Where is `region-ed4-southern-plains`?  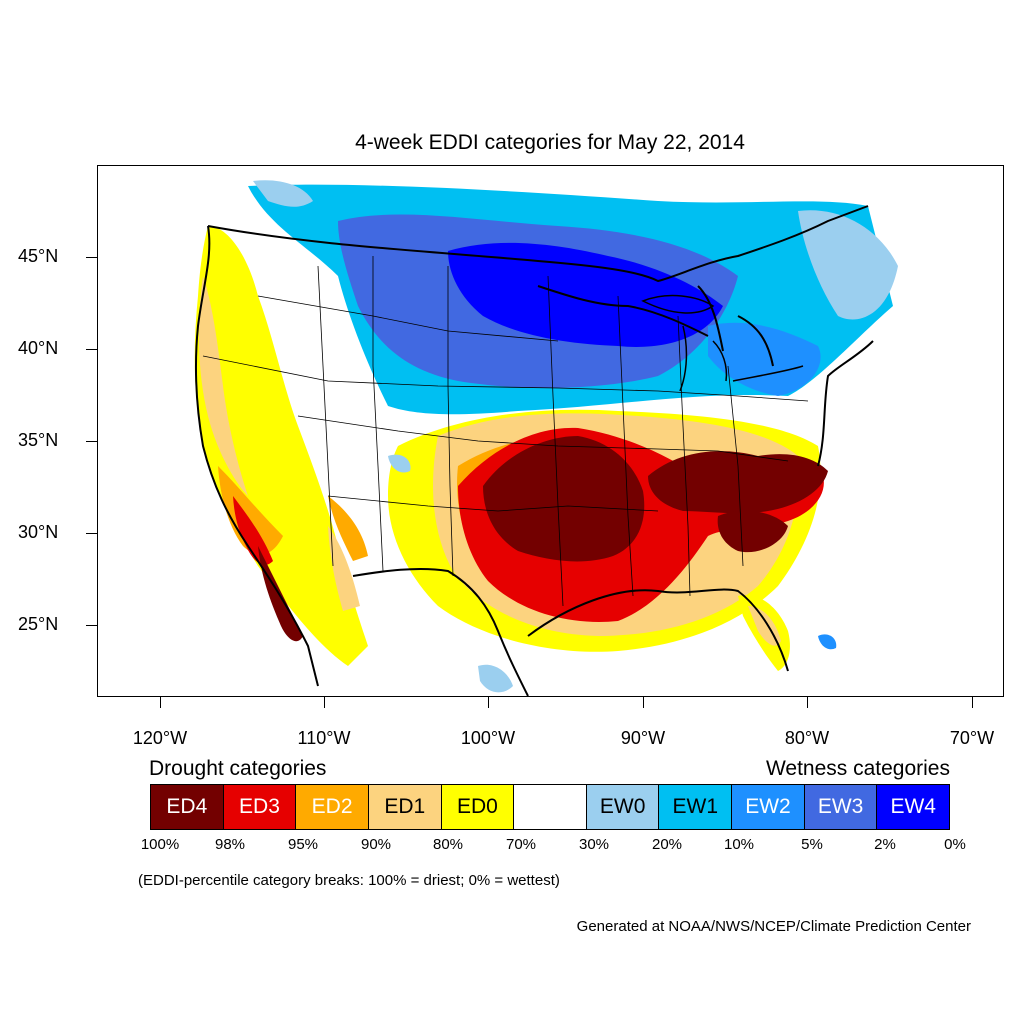 region-ed4-southern-plains is located at coordinates (564, 499).